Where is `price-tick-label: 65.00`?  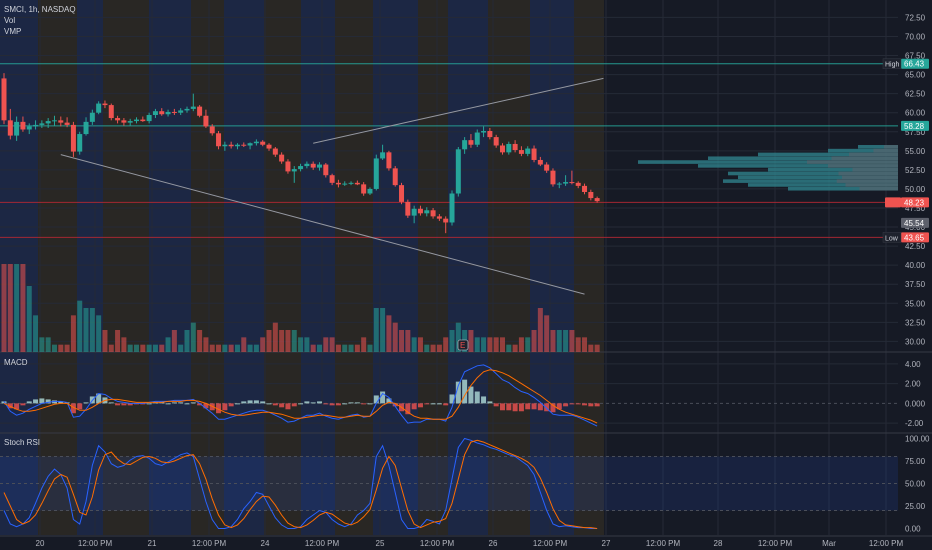 price-tick-label: 65.00 is located at coordinates (915, 75).